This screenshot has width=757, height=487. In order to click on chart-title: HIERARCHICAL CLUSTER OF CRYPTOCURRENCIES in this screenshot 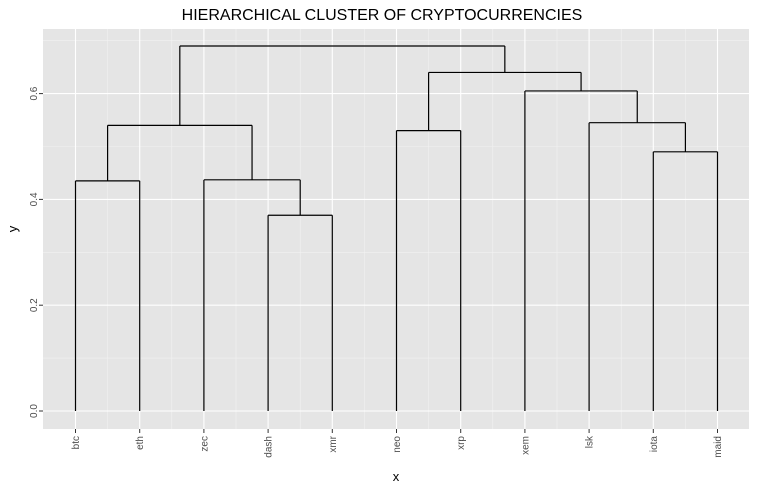, I will do `click(382, 15)`.